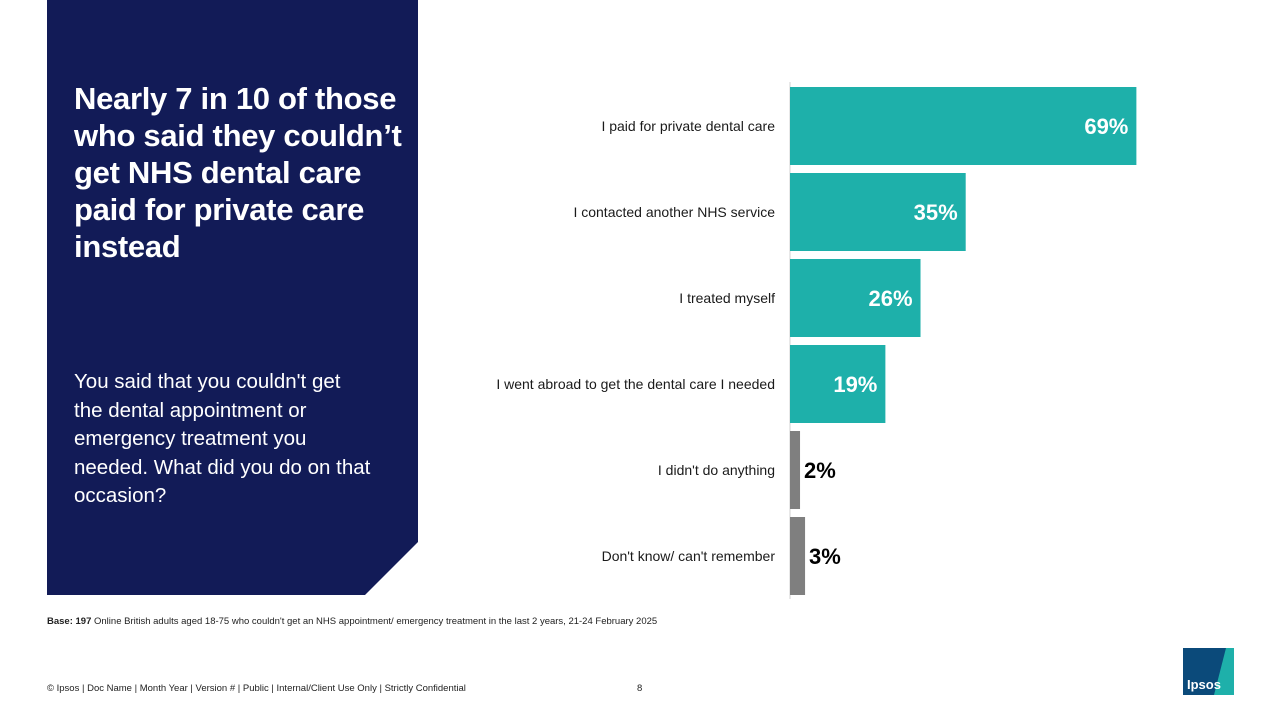  Describe the element at coordinates (640, 688) in the screenshot. I see `page-number: 8` at that location.